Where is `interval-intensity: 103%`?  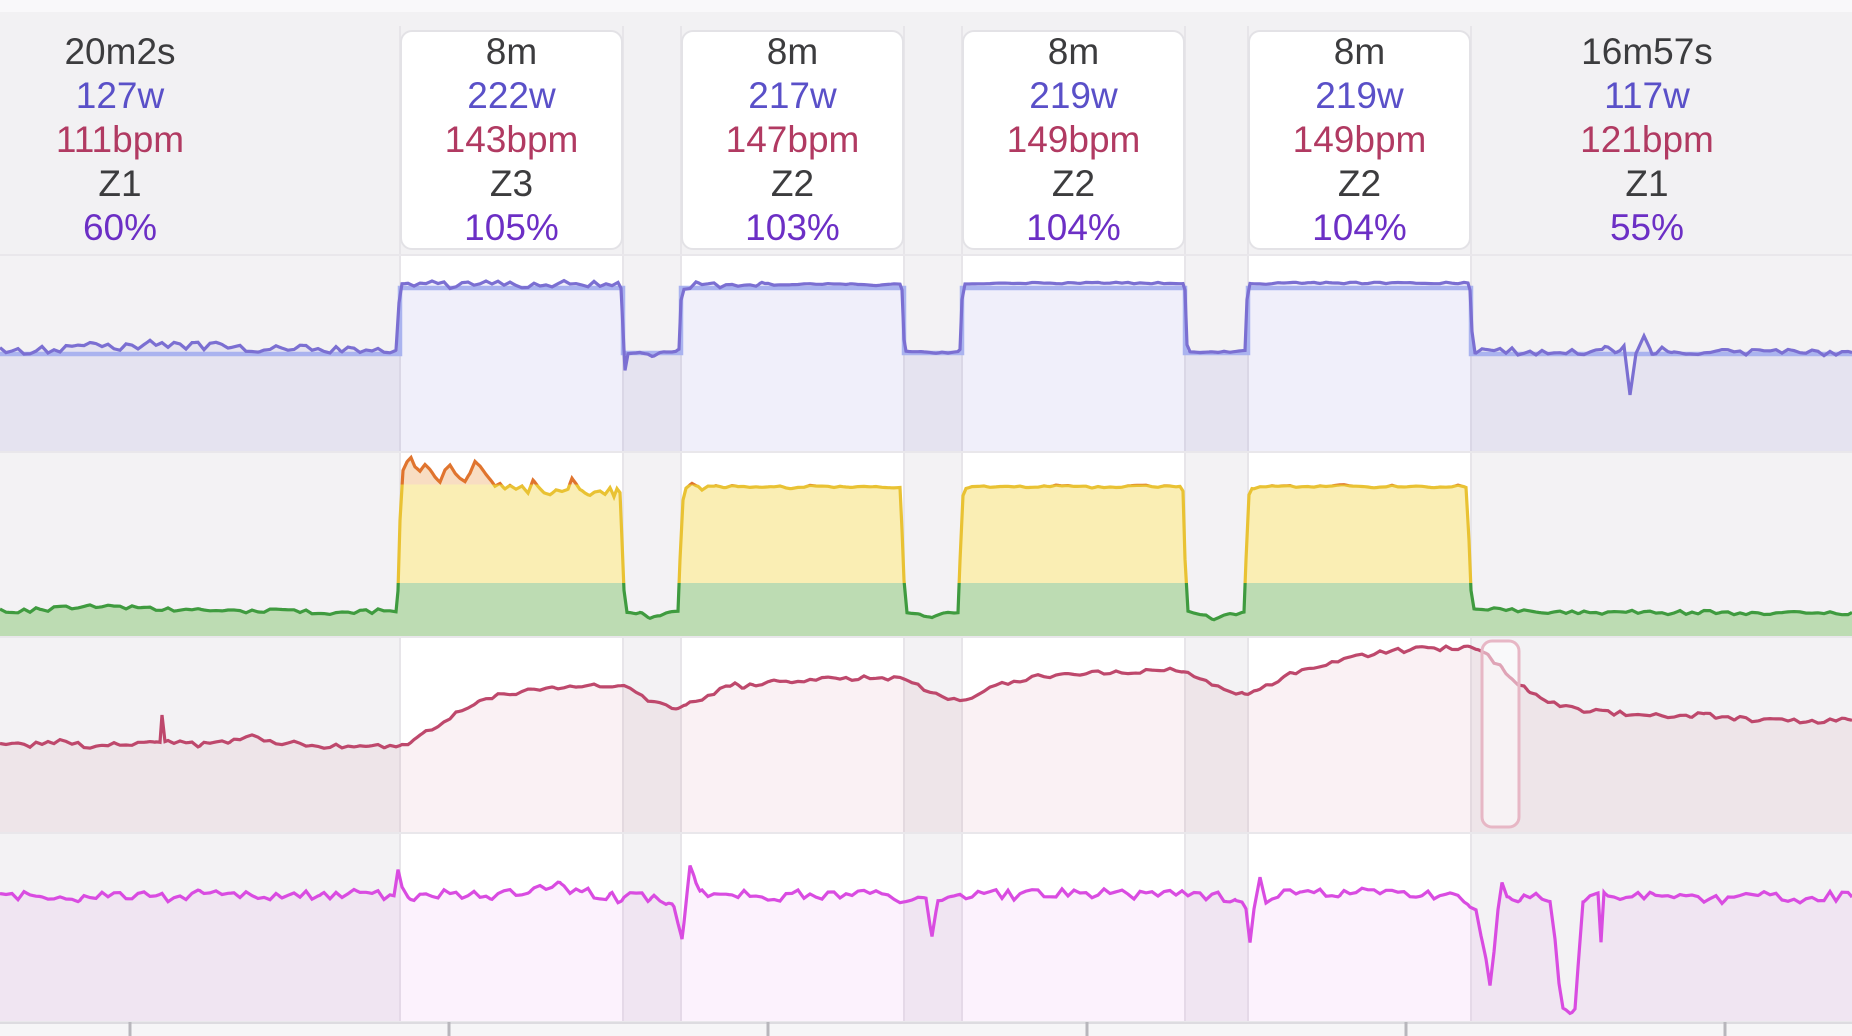
interval-intensity: 103% is located at coordinates (792, 227).